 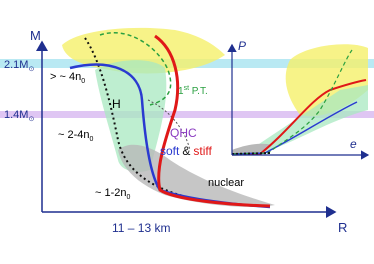 I want to click on mass-label: 1.4M⊙, so click(x=19, y=116).